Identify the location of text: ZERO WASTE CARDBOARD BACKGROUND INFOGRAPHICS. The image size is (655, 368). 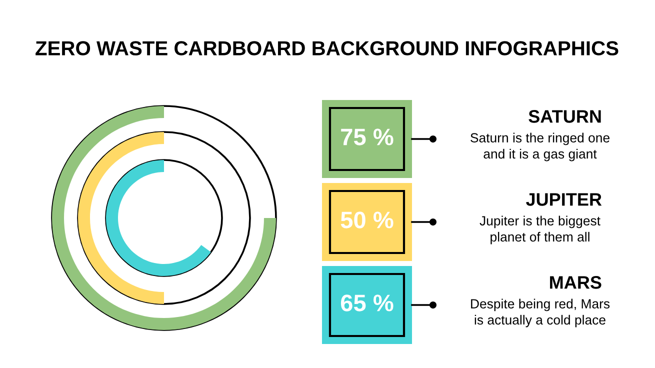
(327, 48).